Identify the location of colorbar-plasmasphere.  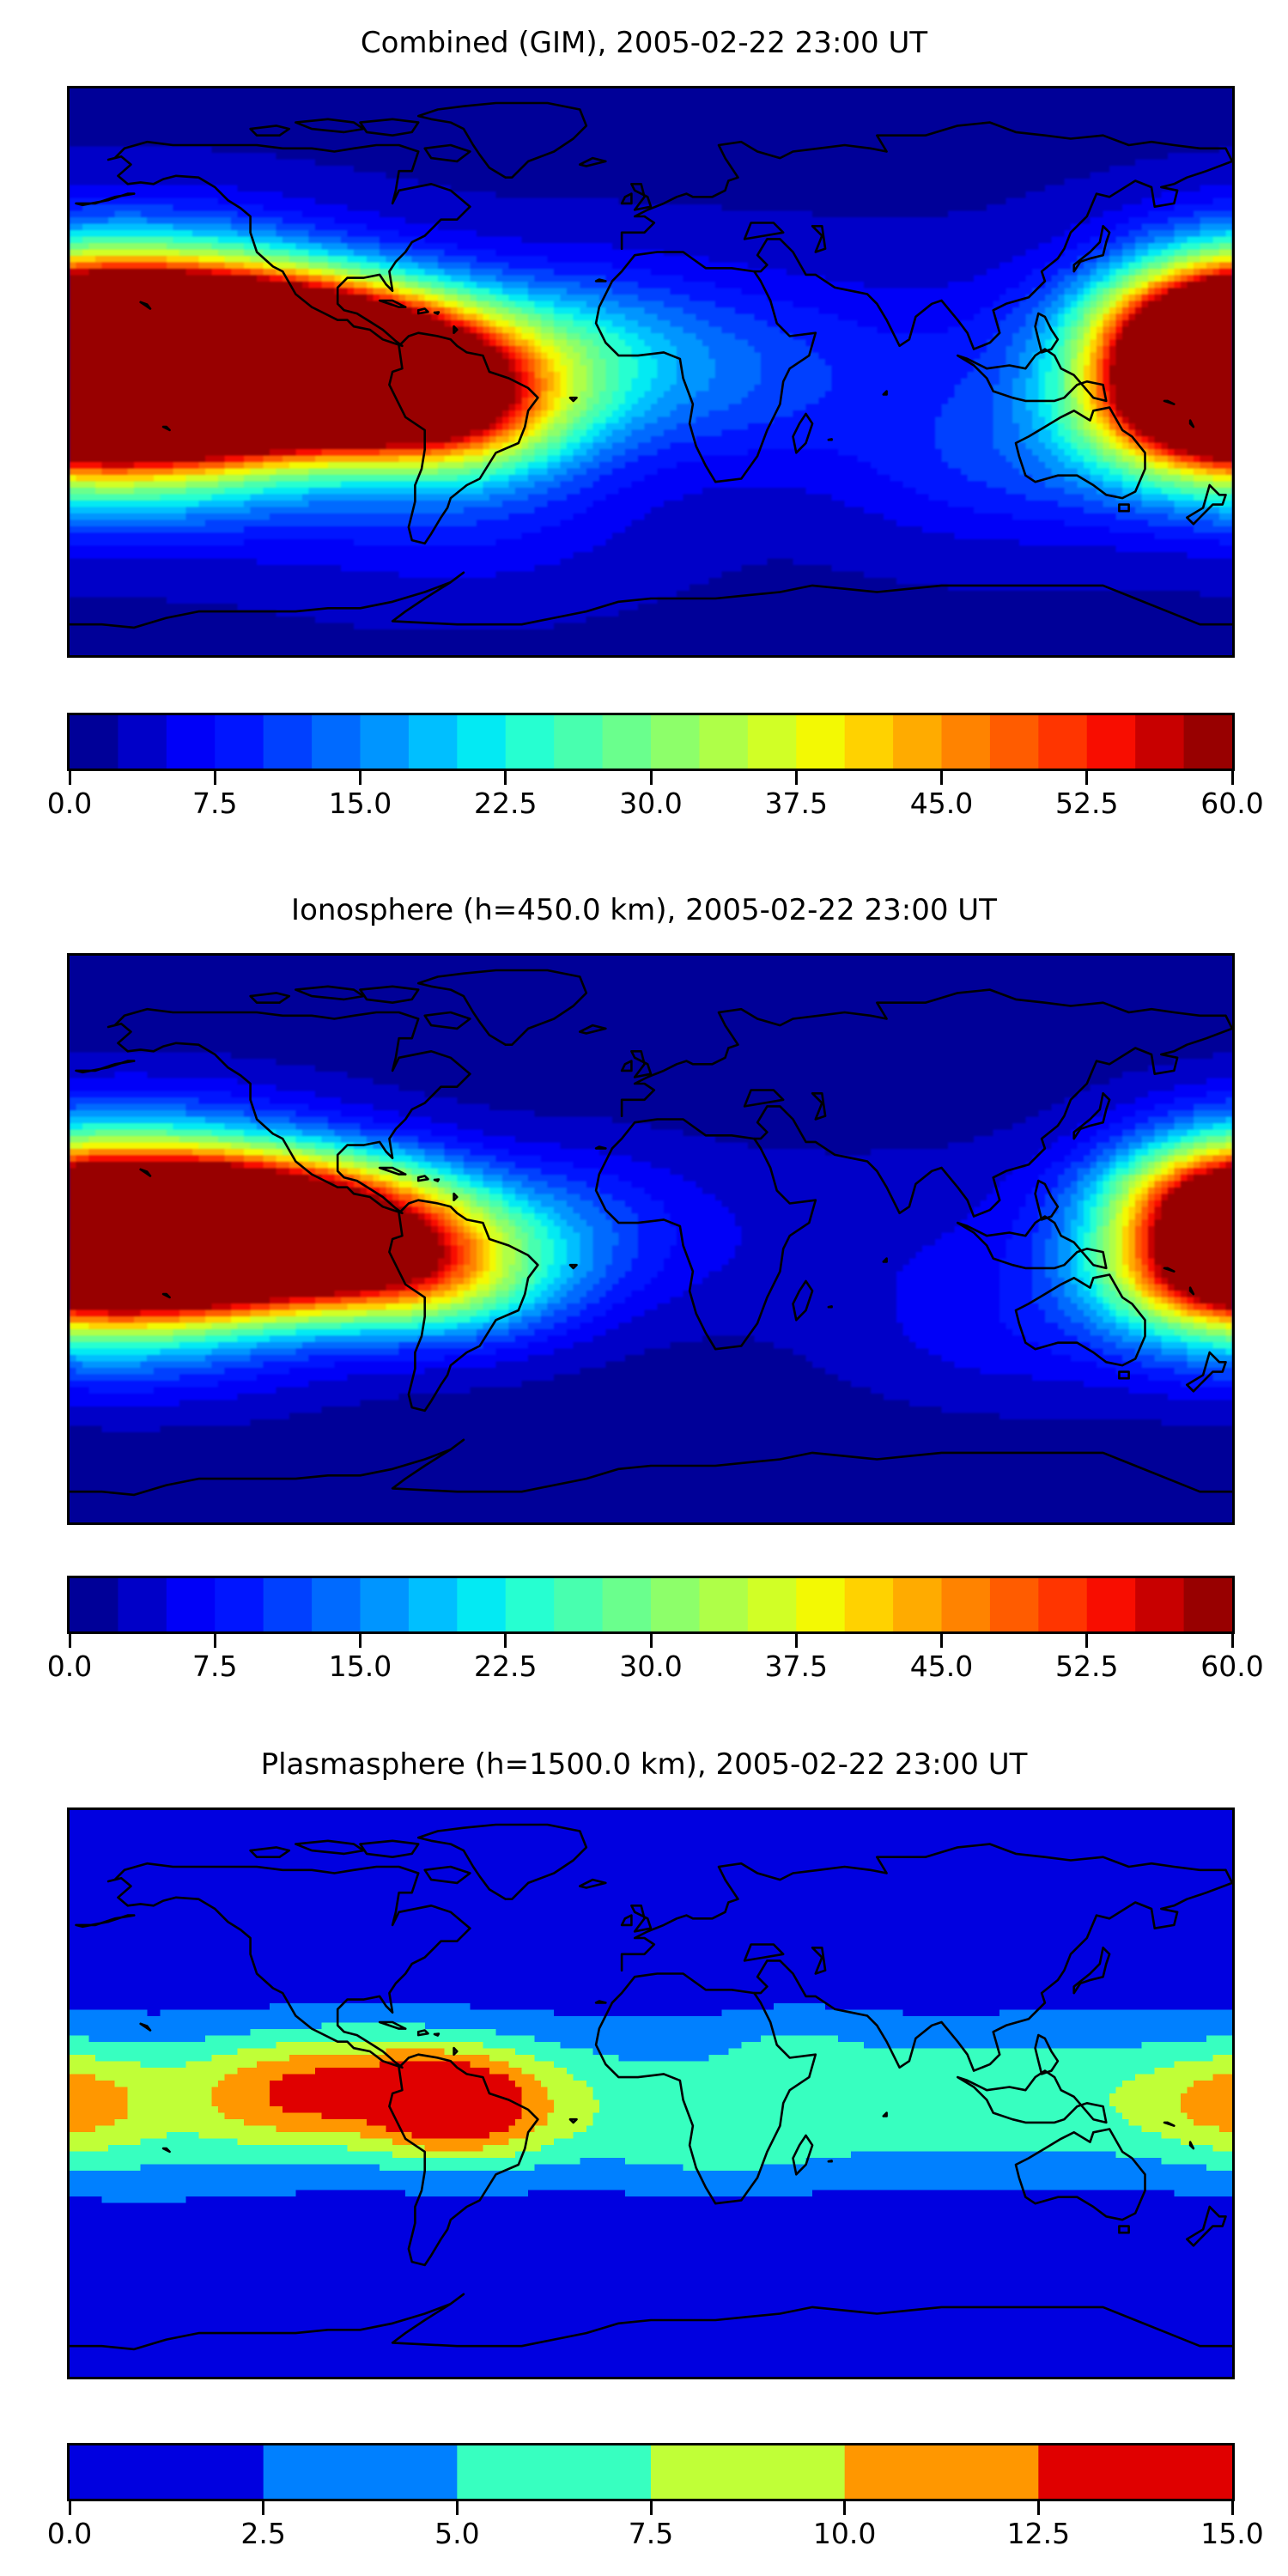
(651, 2472).